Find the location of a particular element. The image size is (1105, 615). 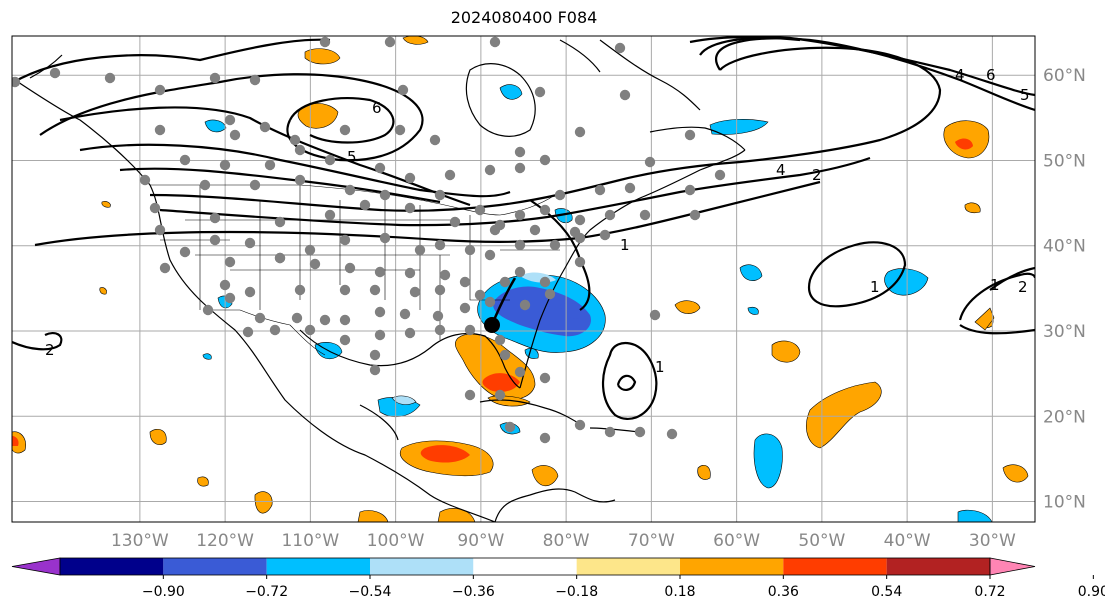

longitude-label: 80°W is located at coordinates (566, 541).